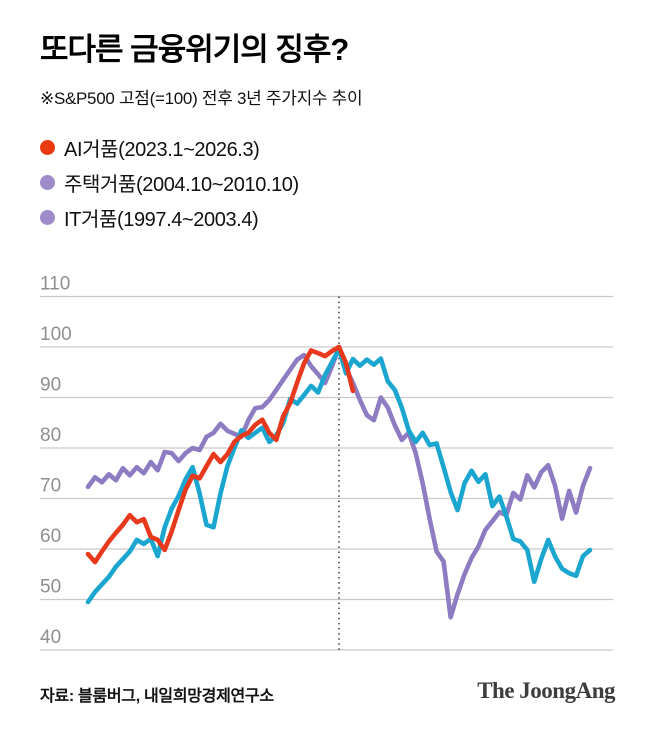  I want to click on y-tick-label-60: 60, so click(50, 536).